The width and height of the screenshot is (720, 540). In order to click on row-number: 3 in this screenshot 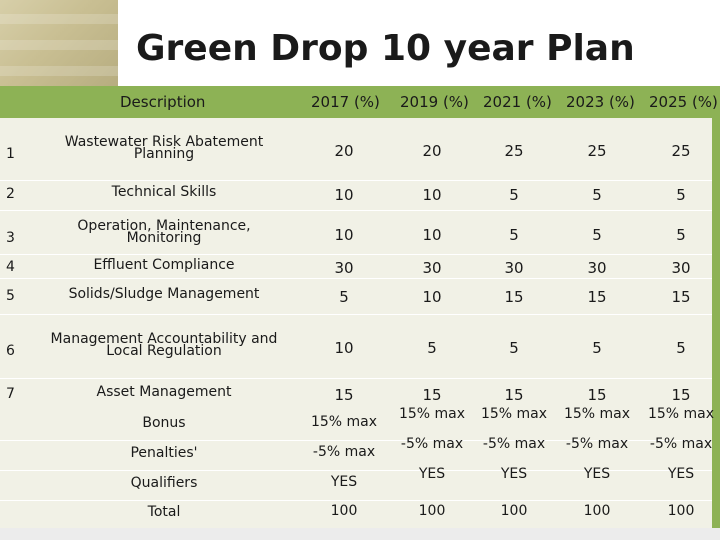, I will do `click(10, 238)`.